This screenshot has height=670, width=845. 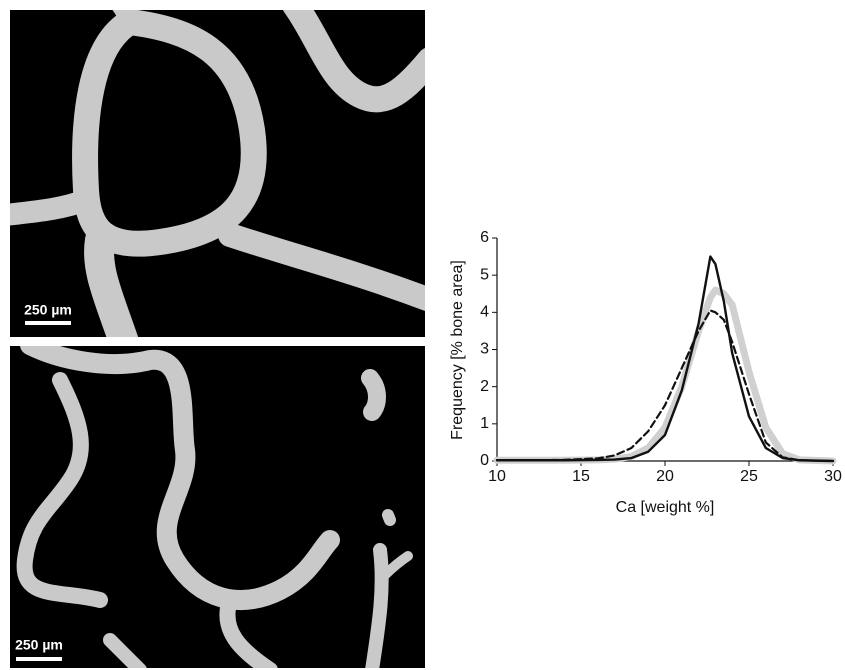 I want to click on x-tick-label: 25, so click(x=749, y=476).